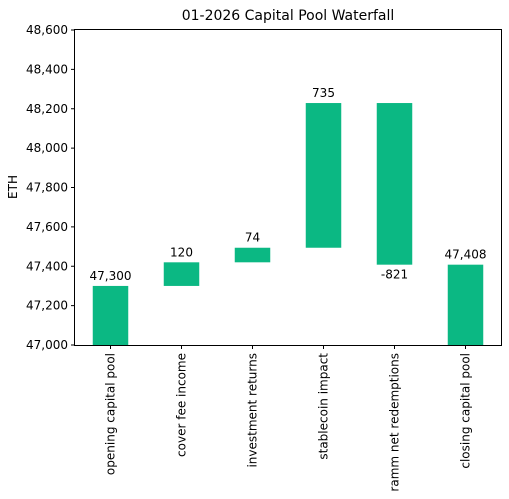 The height and width of the screenshot is (499, 509). Describe the element at coordinates (47, 266) in the screenshot. I see `y-tick-label: 47,400` at that location.